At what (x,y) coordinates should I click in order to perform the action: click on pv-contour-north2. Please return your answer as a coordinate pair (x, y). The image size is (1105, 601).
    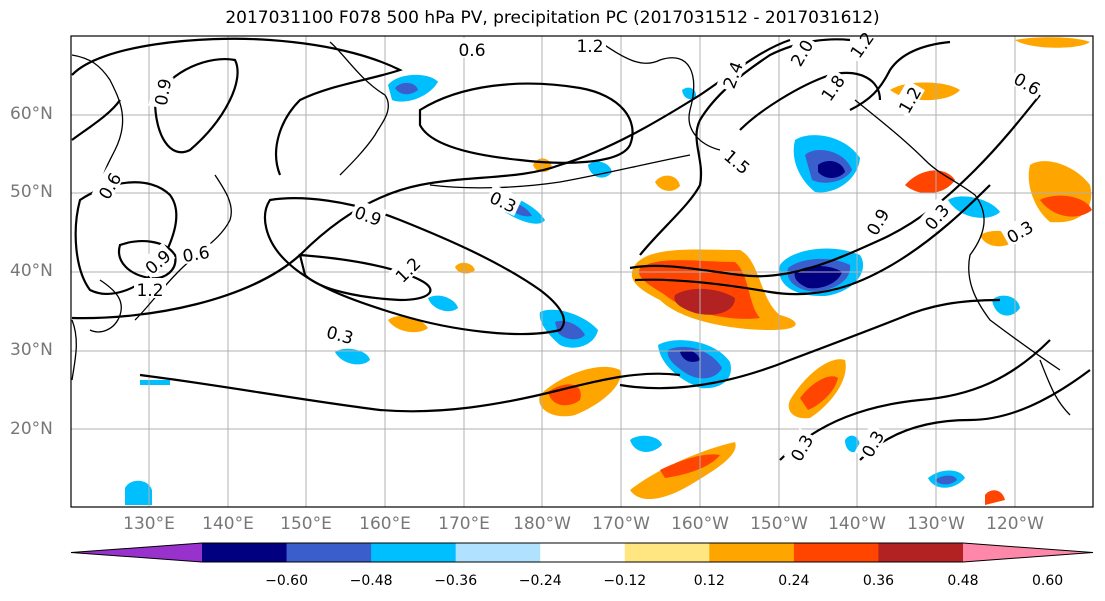
    Looking at the image, I should click on (196, 106).